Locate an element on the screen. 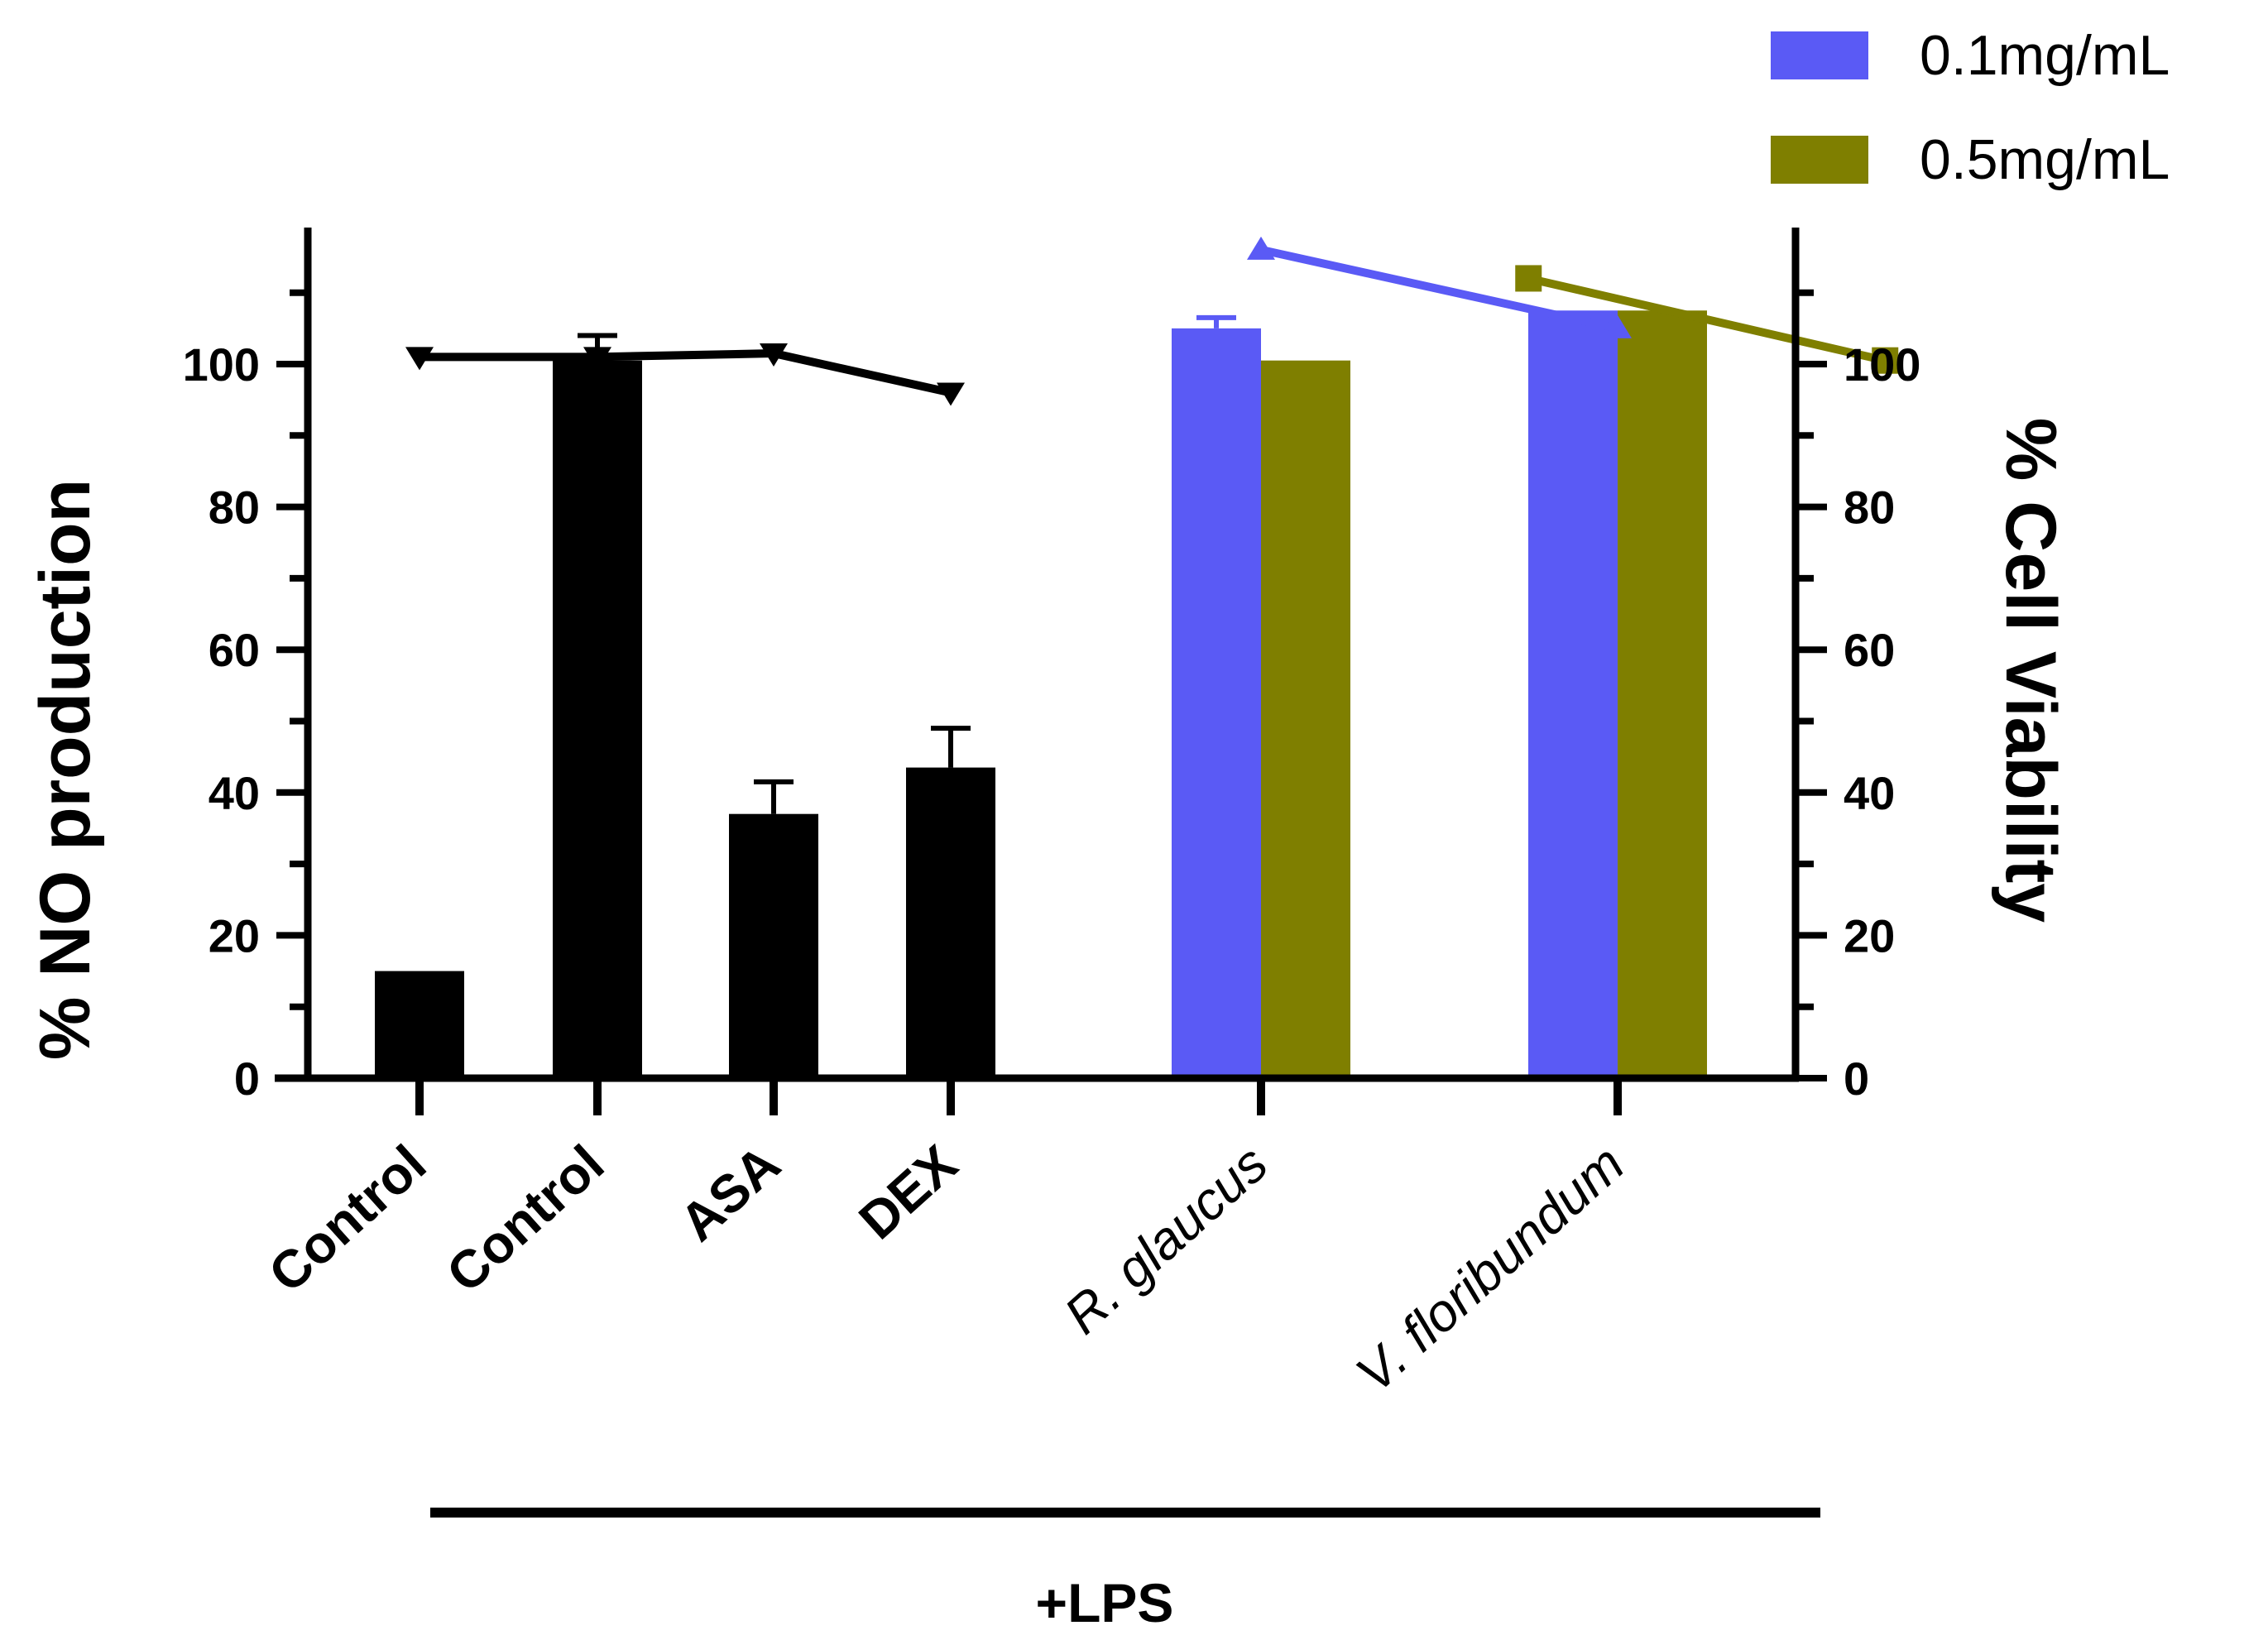  error-bars is located at coordinates (907, 564).